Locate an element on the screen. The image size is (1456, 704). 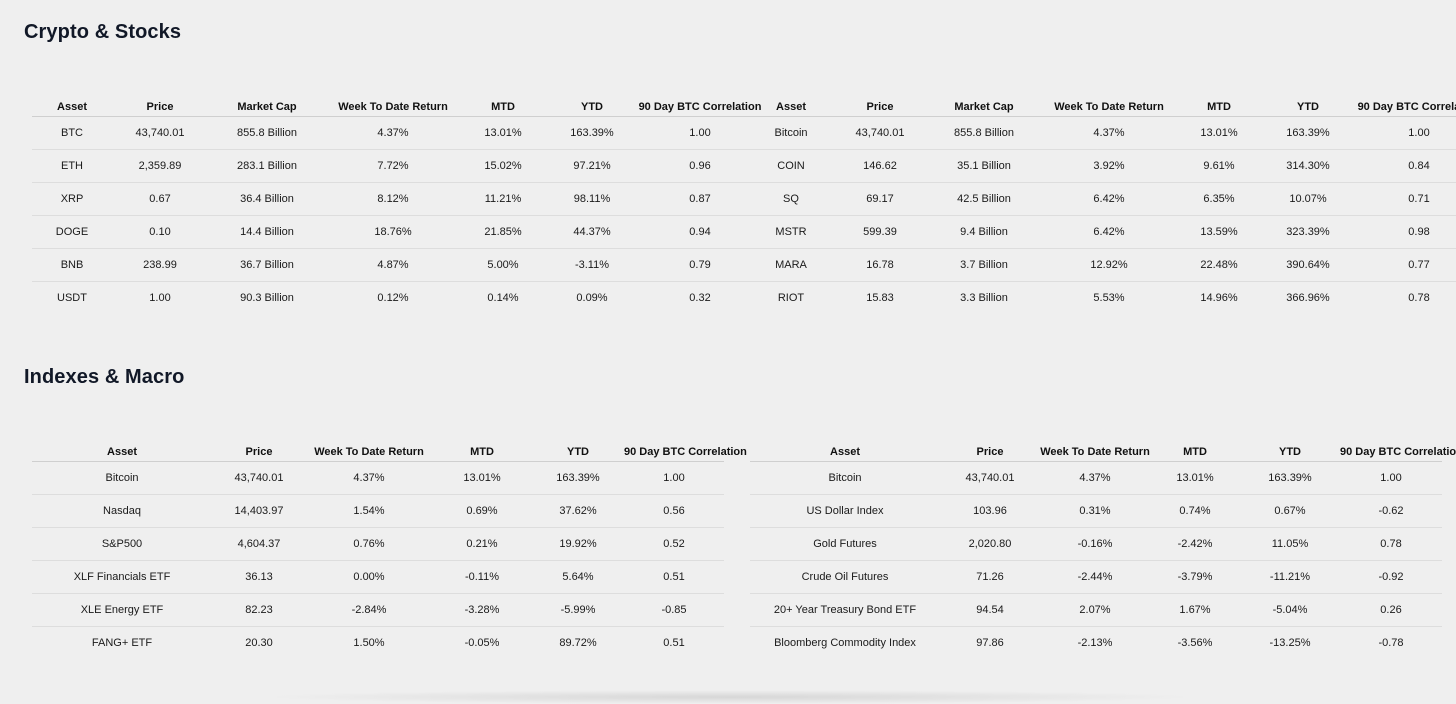
cell-week-to-date-return: -2.13% is located at coordinates (1095, 643).